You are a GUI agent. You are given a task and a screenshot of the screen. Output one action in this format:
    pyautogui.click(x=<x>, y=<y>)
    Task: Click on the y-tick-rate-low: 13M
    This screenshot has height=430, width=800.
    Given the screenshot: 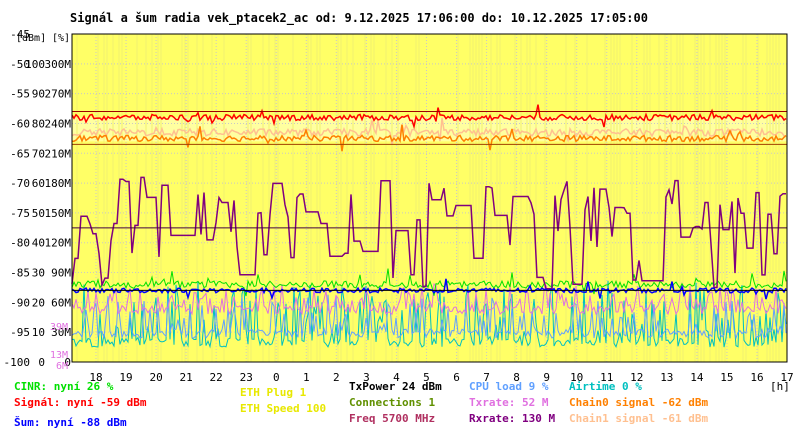 What is the action you would take?
    pyautogui.click(x=59, y=355)
    